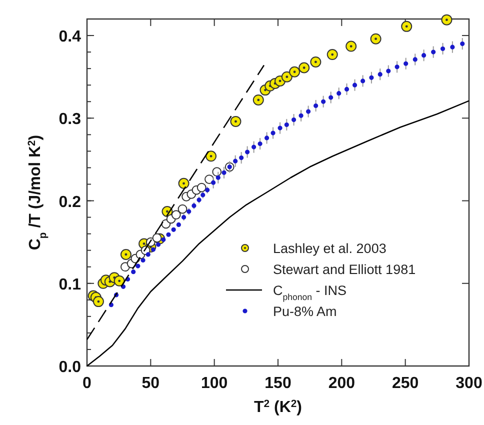  What do you see at coordinates (469, 383) in the screenshot?
I see `x-tick-label: 300` at bounding box center [469, 383].